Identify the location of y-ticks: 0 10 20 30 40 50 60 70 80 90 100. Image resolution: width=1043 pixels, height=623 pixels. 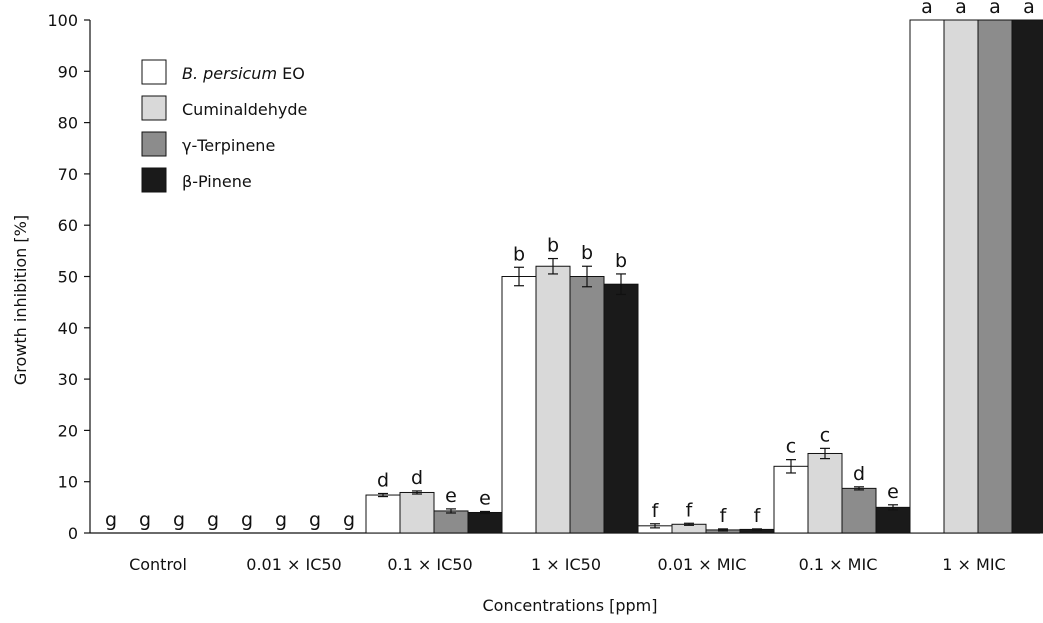
(68, 277).